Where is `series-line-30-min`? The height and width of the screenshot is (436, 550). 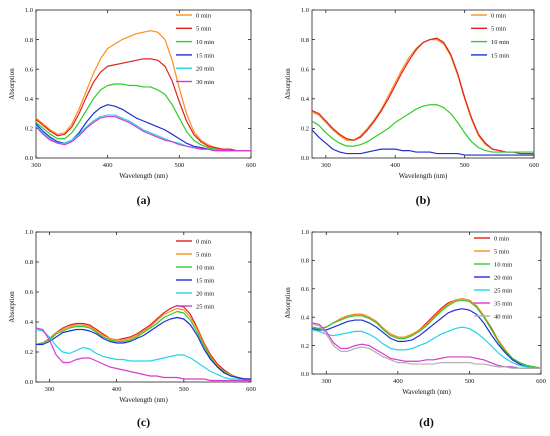
series-line-30-min is located at coordinates (143, 133).